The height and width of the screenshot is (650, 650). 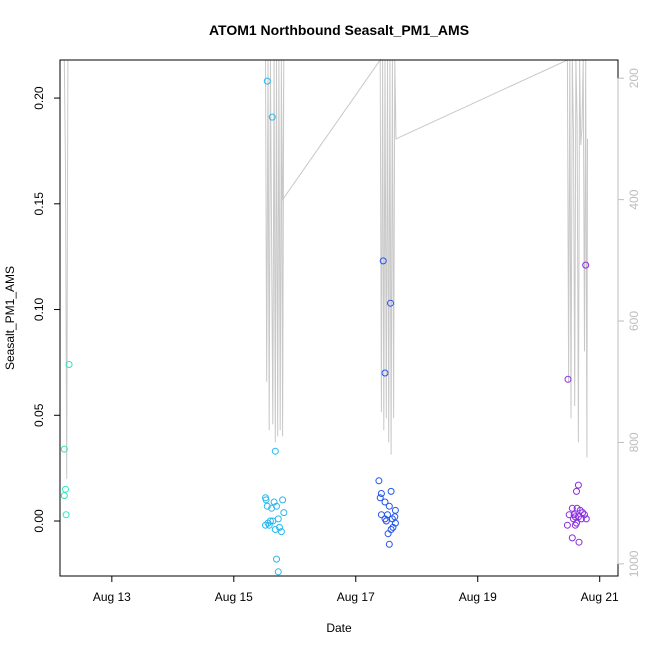 What do you see at coordinates (634, 199) in the screenshot?
I see `y2-tick-label: 400` at bounding box center [634, 199].